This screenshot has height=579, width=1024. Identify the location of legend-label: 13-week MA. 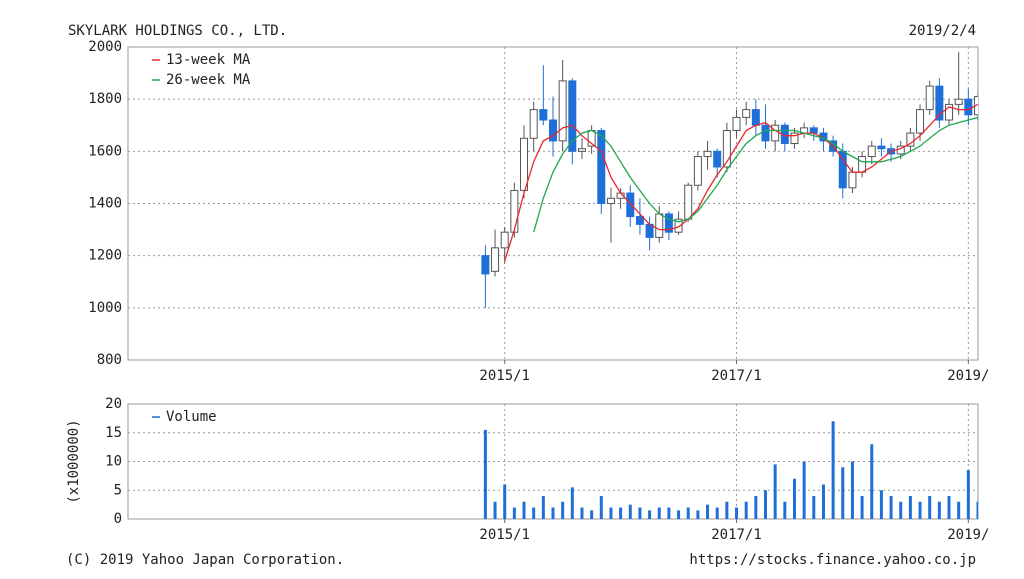
(208, 60).